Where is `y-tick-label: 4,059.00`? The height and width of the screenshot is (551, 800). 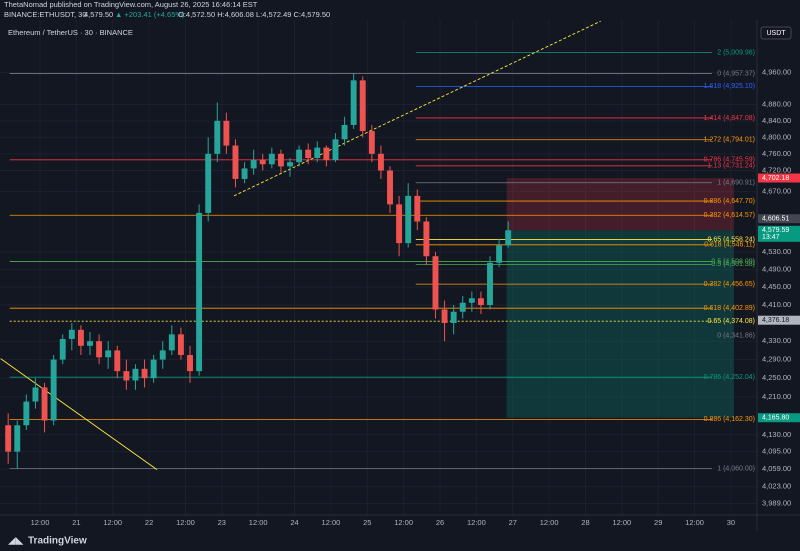 y-tick-label: 4,059.00 is located at coordinates (776, 468).